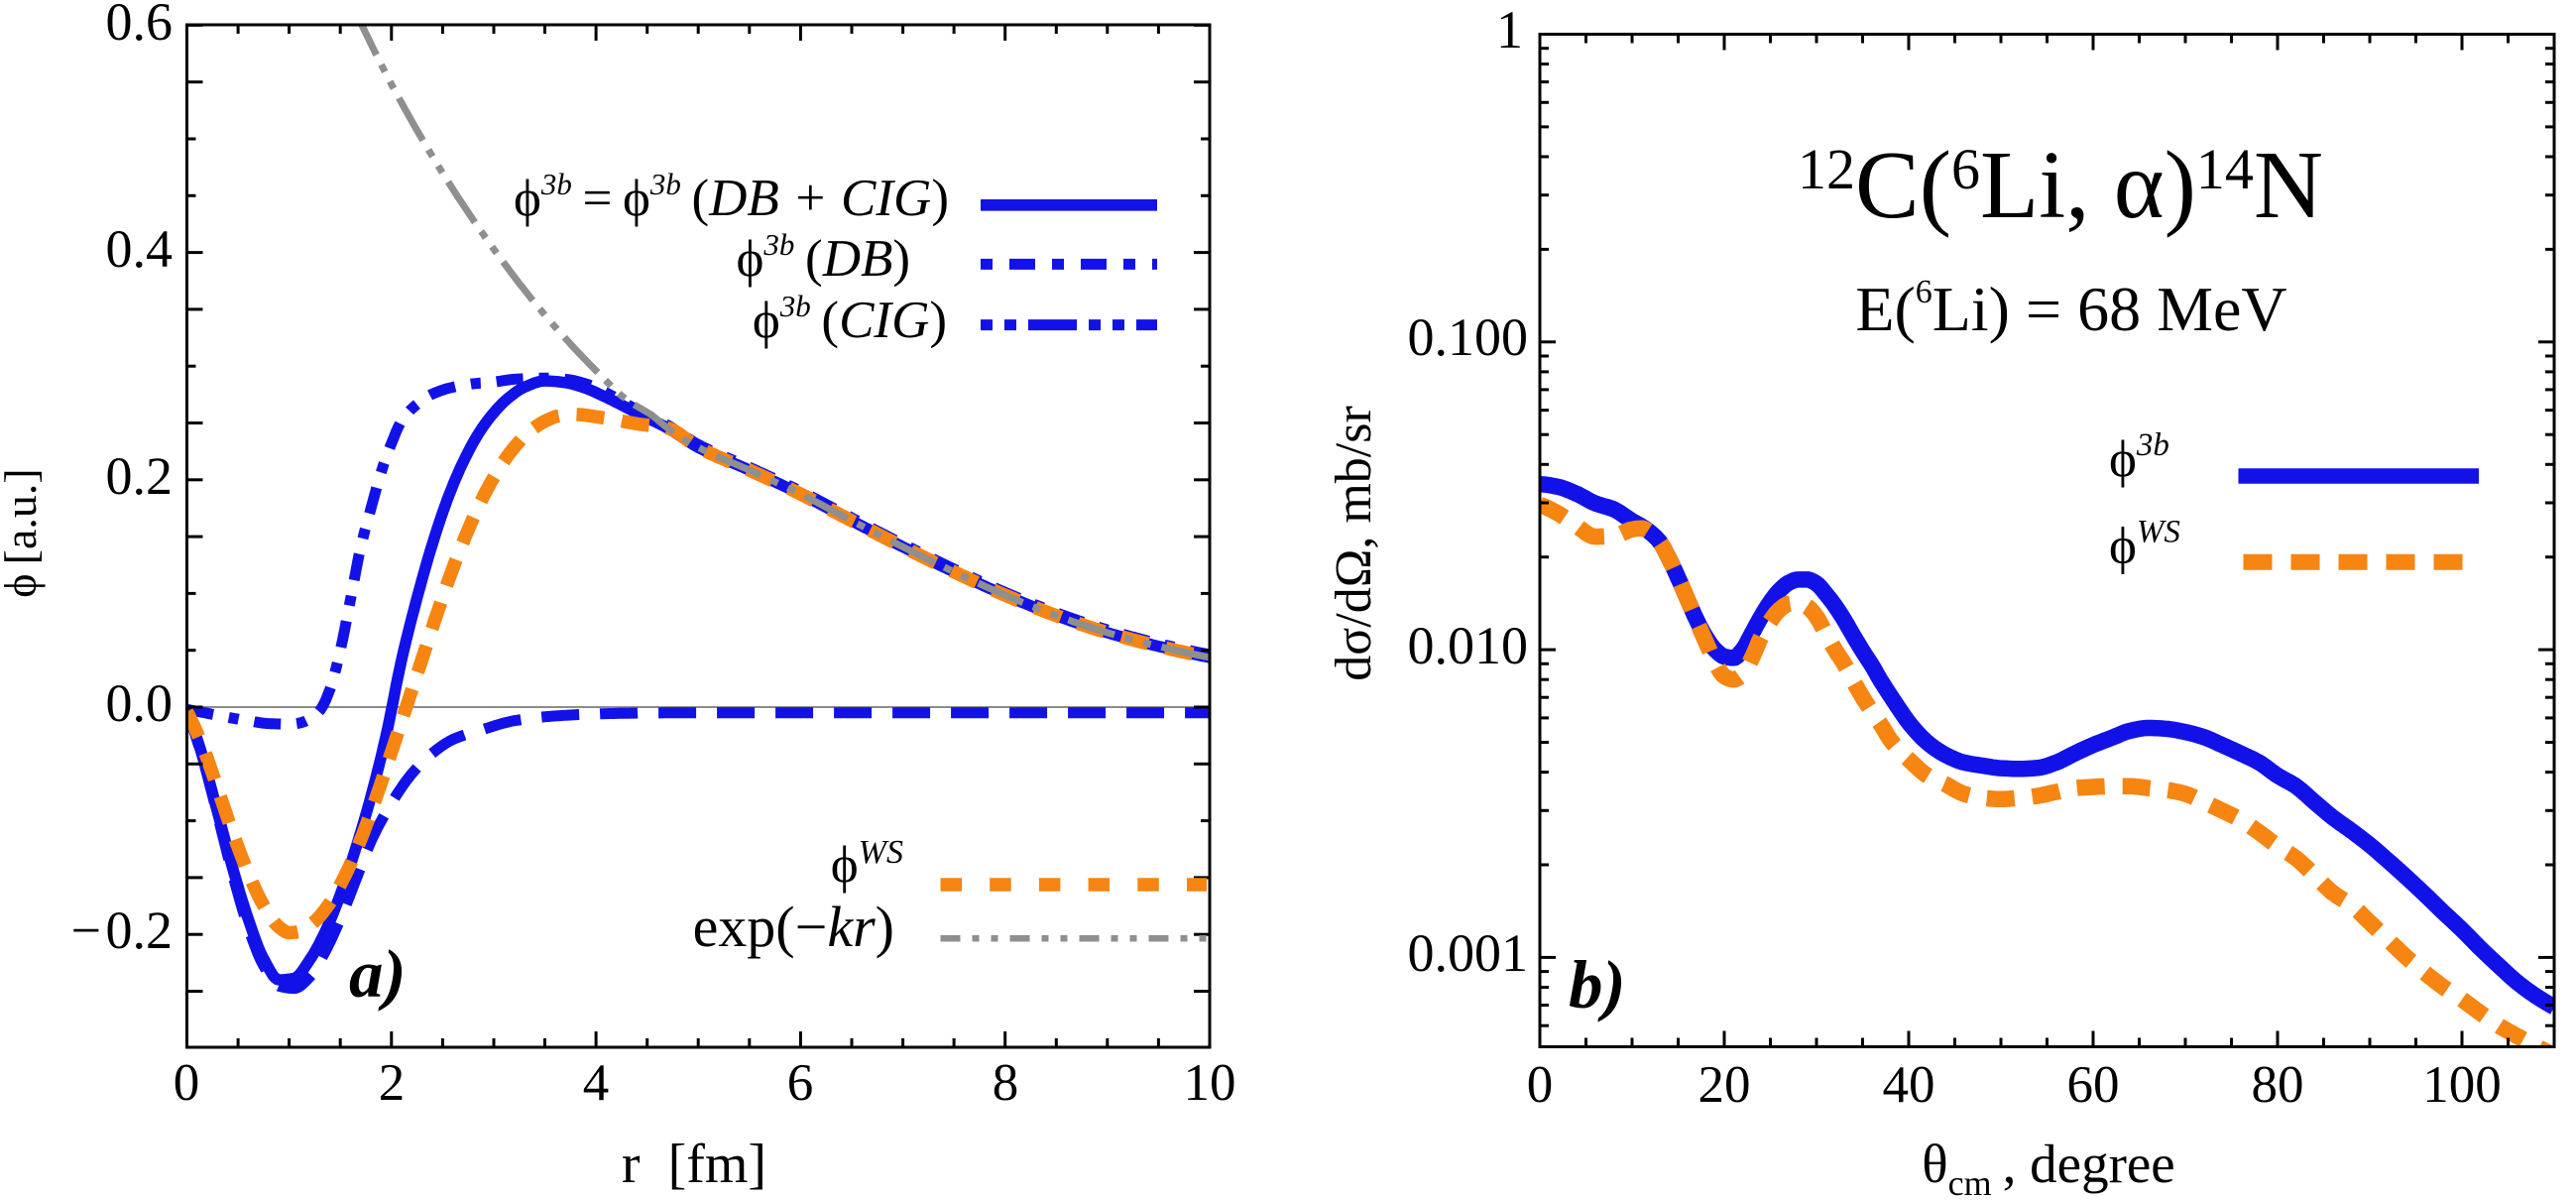 The height and width of the screenshot is (1200, 2576). What do you see at coordinates (1724, 1085) in the screenshot?
I see `svg-text: 20` at bounding box center [1724, 1085].